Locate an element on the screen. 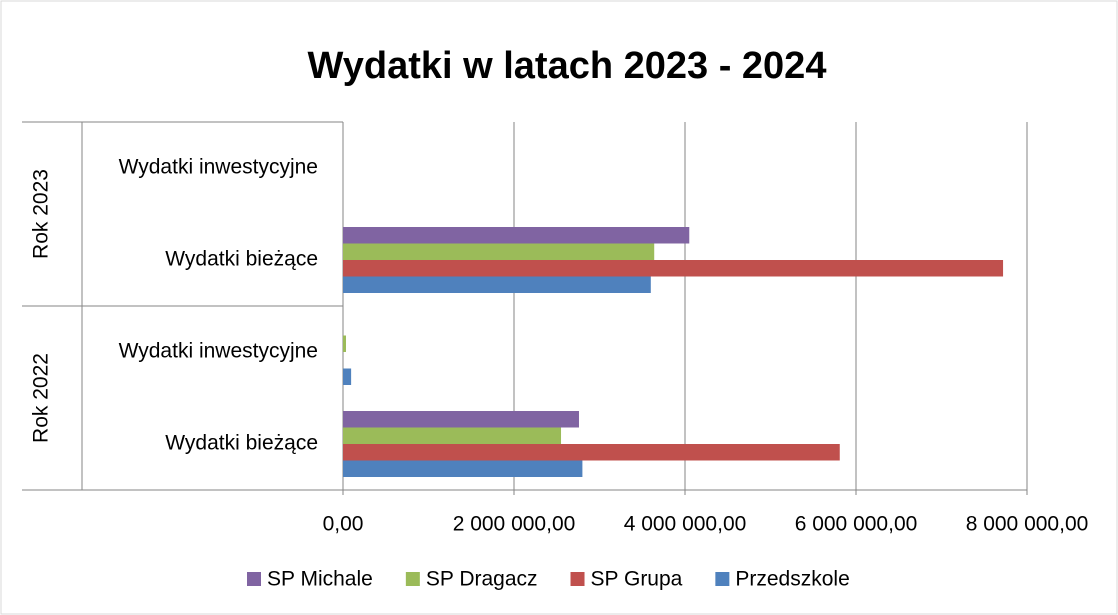 The height and width of the screenshot is (615, 1118). legend-label: Przedszkole is located at coordinates (792, 579).